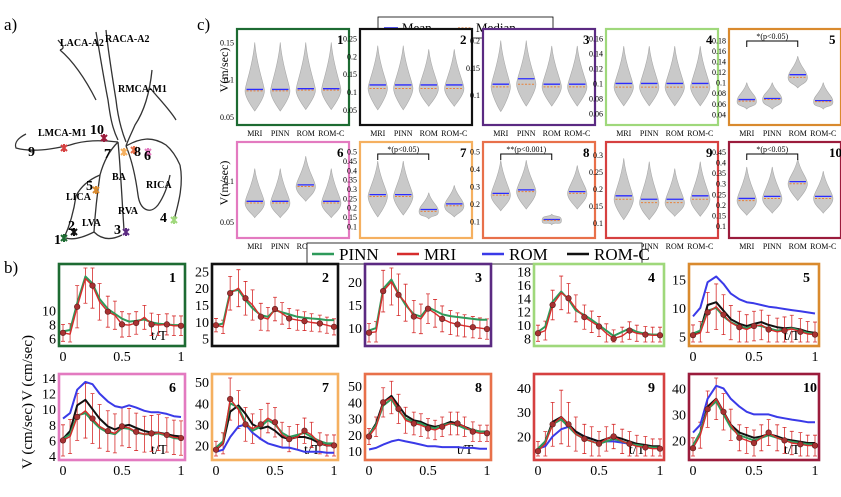  What do you see at coordinates (49, 379) in the screenshot?
I see `waveform-ytick: 14` at bounding box center [49, 379].